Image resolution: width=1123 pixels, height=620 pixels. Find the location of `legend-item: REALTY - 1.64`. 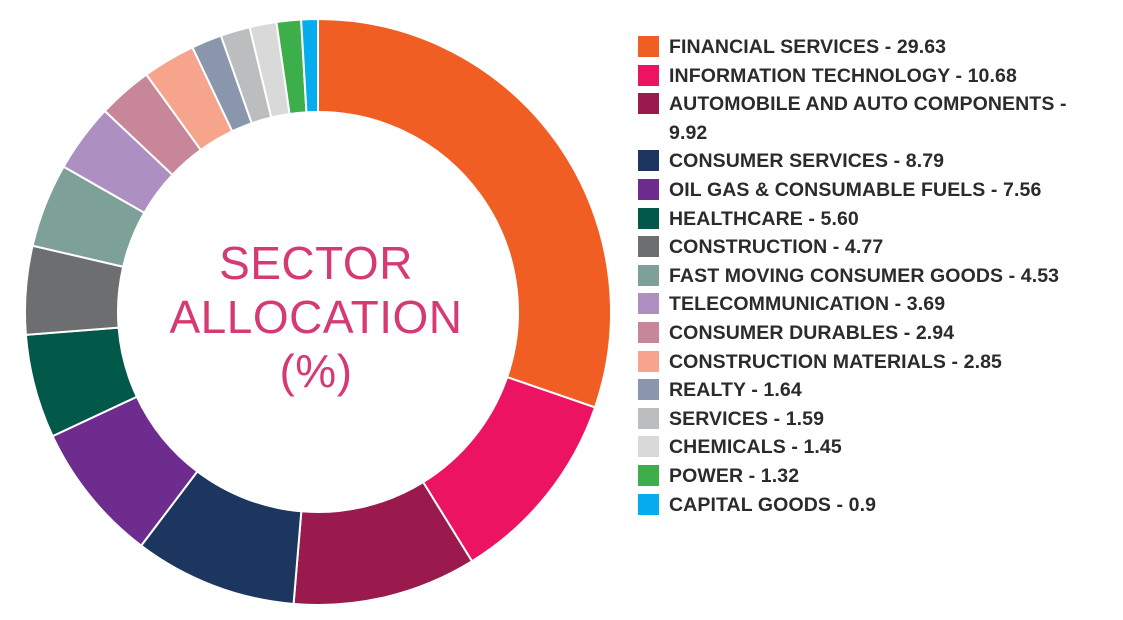

legend-item: REALTY - 1.64 is located at coordinates (873, 390).